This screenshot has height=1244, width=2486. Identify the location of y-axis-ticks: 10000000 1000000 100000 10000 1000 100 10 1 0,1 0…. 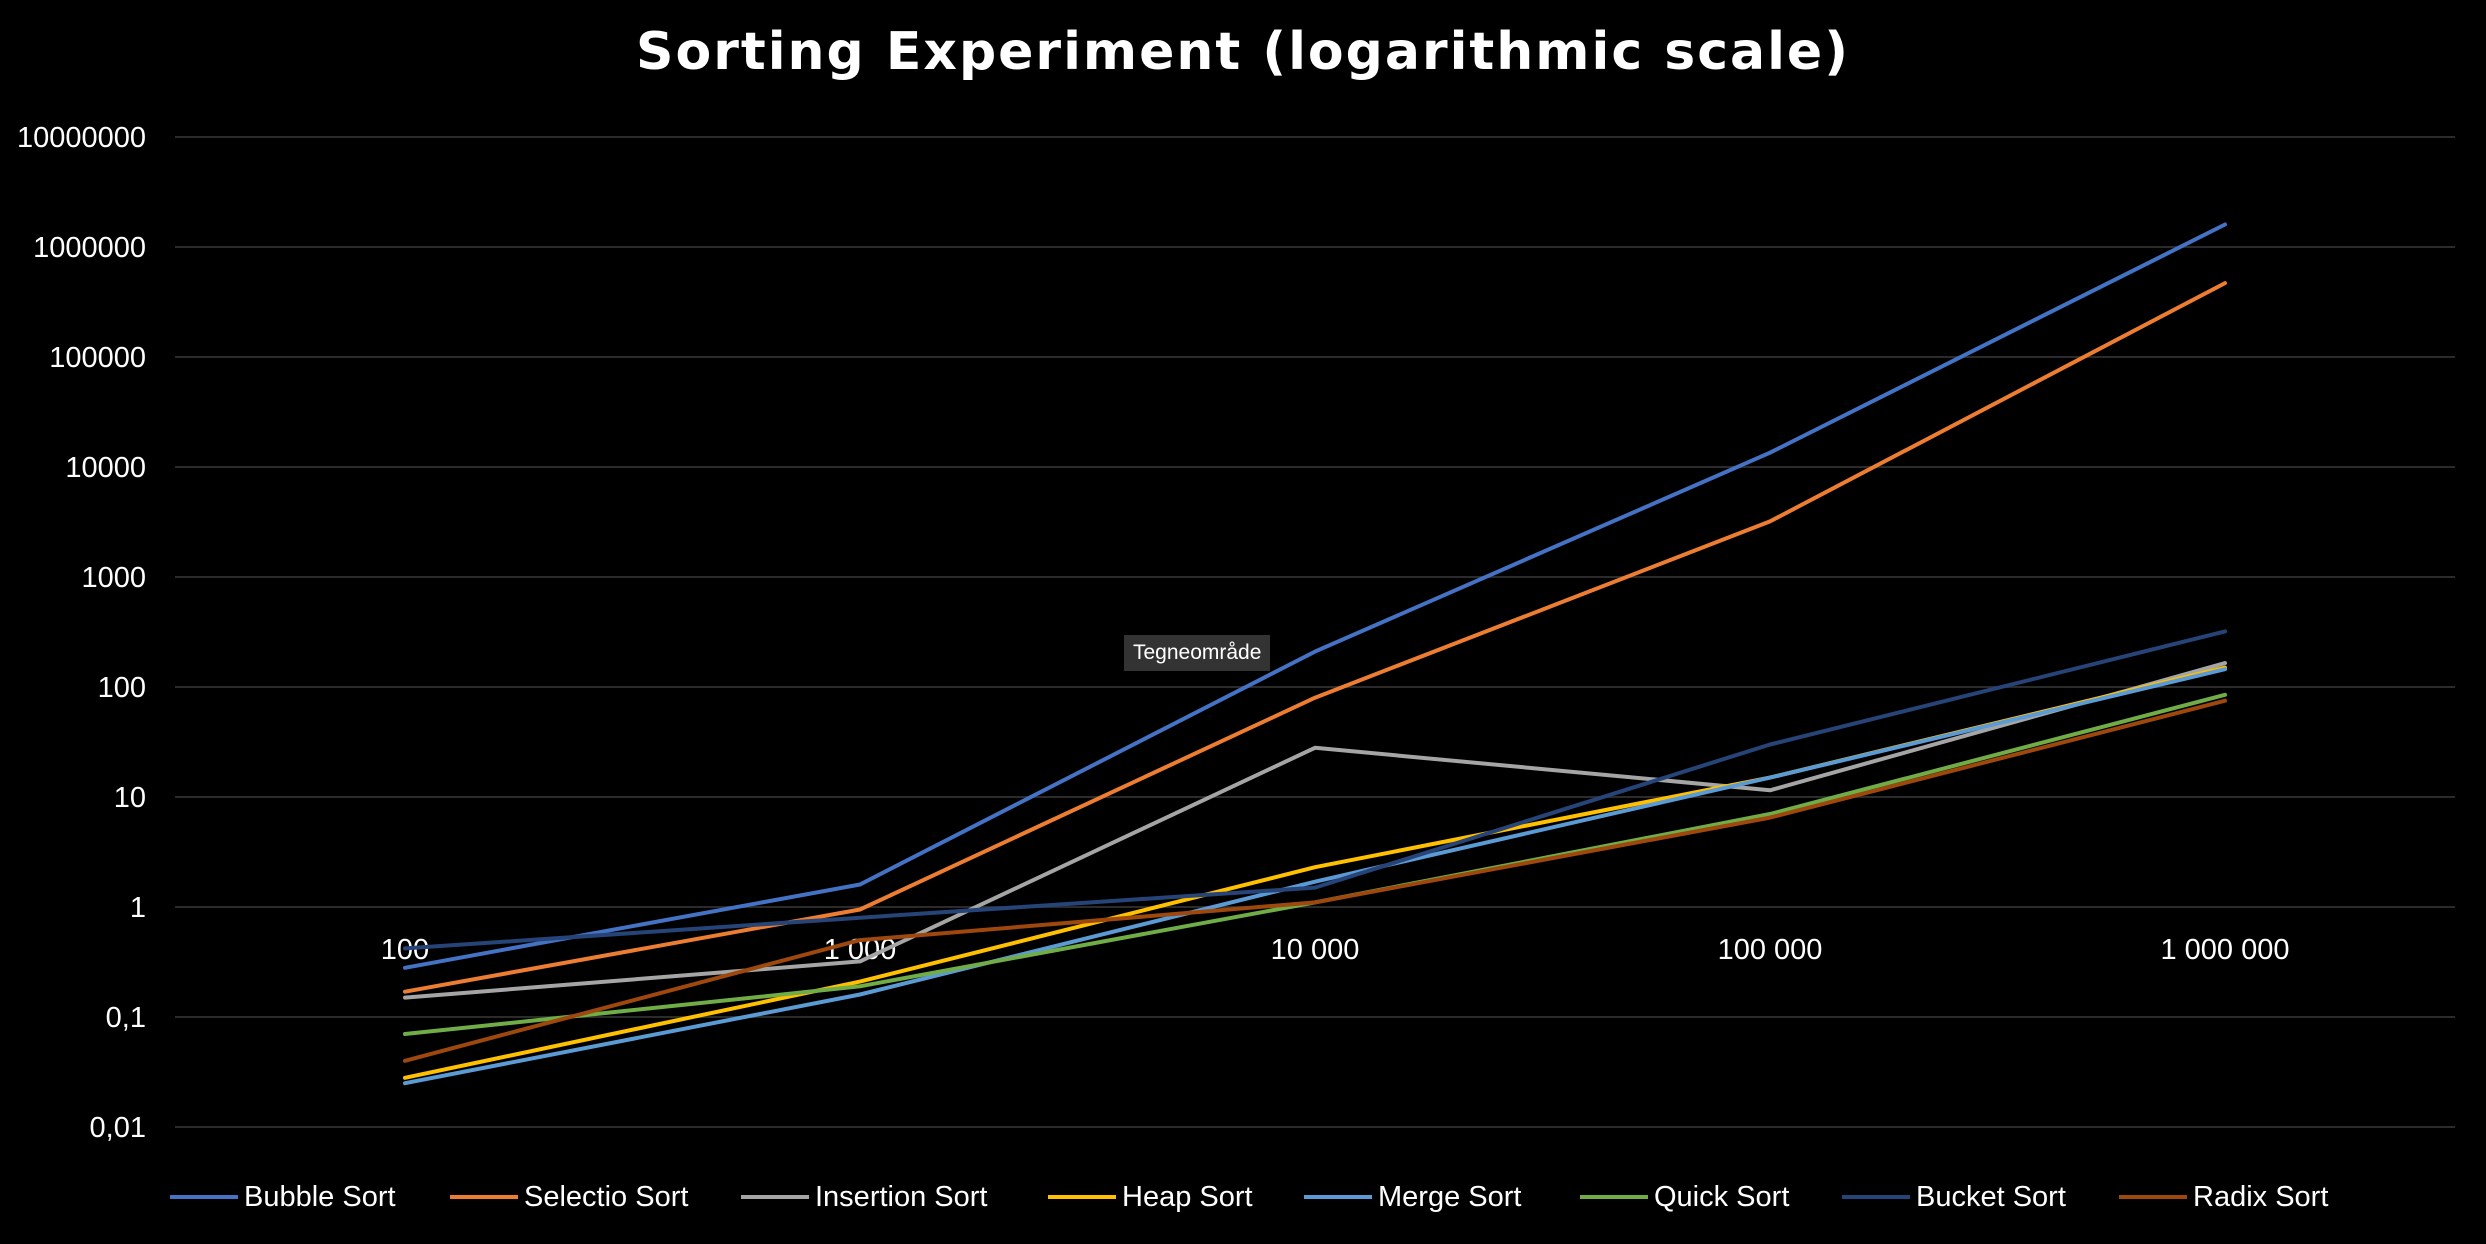
(81, 633).